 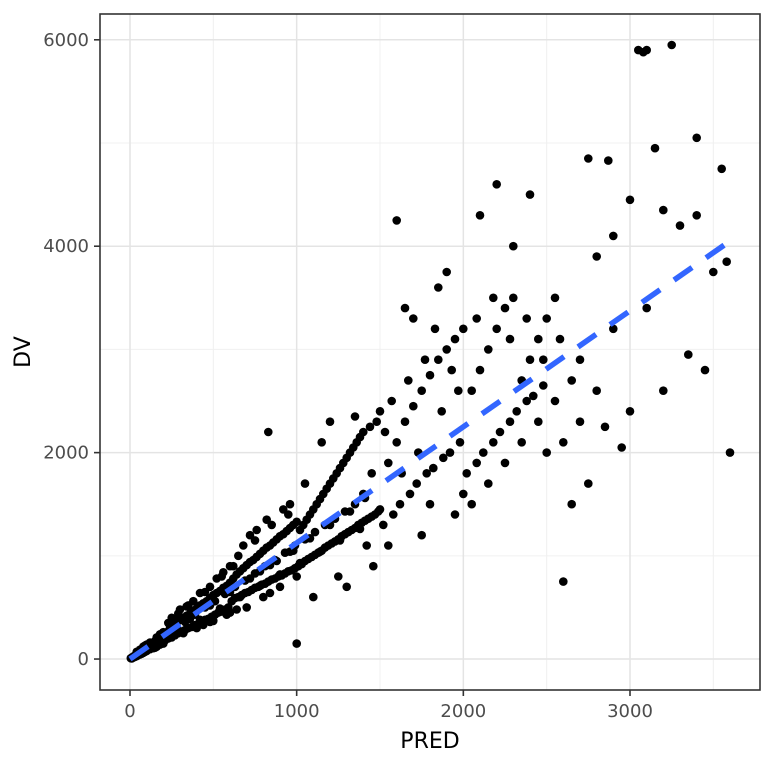 What do you see at coordinates (129, 711) in the screenshot?
I see `x-tick-label: 0` at bounding box center [129, 711].